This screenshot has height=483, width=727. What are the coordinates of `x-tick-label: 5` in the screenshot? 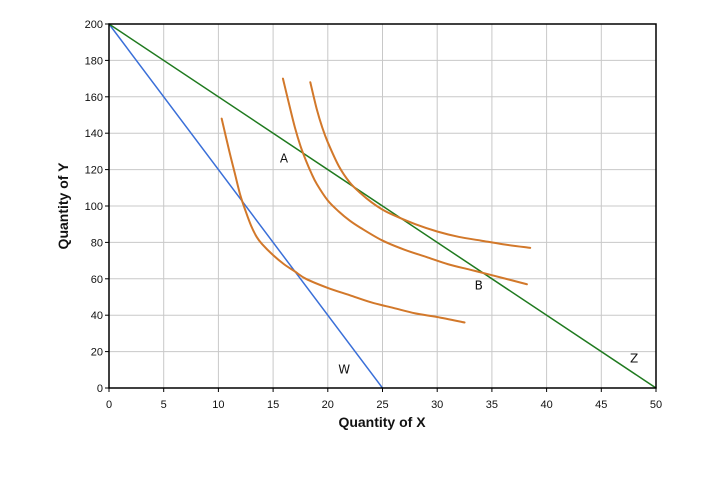 It's located at (164, 405).